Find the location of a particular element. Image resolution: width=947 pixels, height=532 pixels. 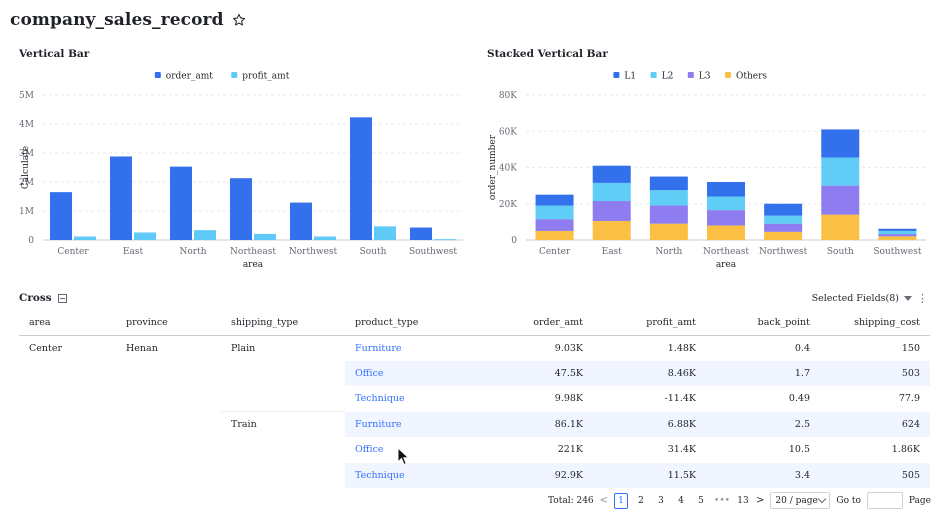

back-point-cell: 2.5 is located at coordinates (763, 424).